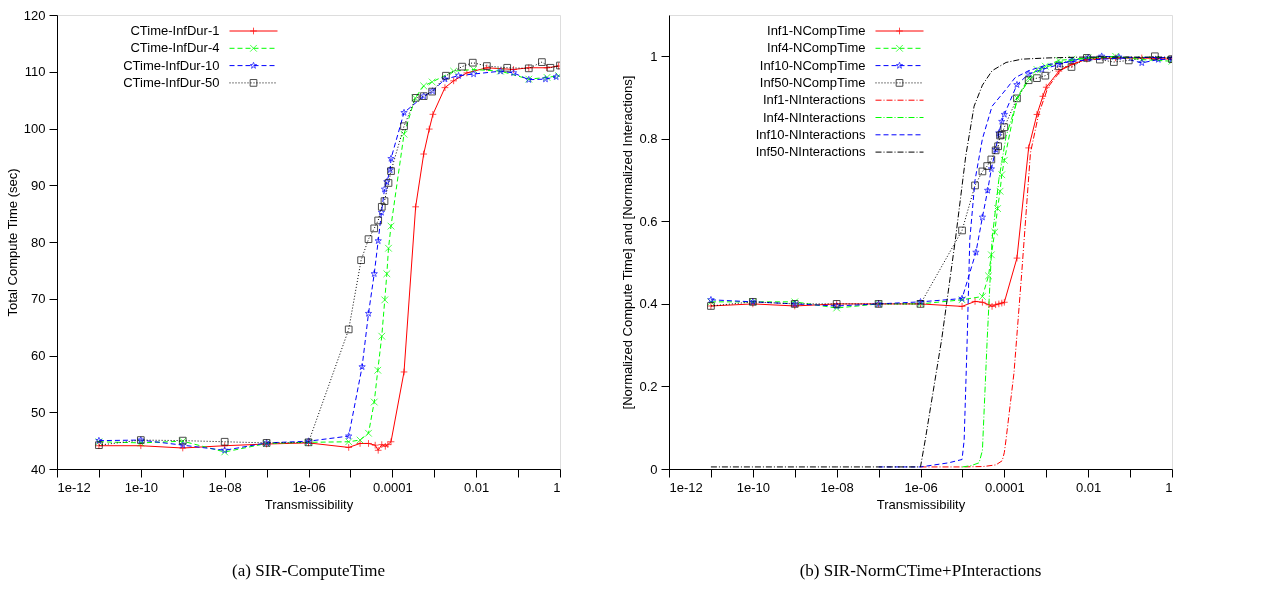  What do you see at coordinates (308, 570) in the screenshot?
I see `text: (a) SIR-ComputeTime` at bounding box center [308, 570].